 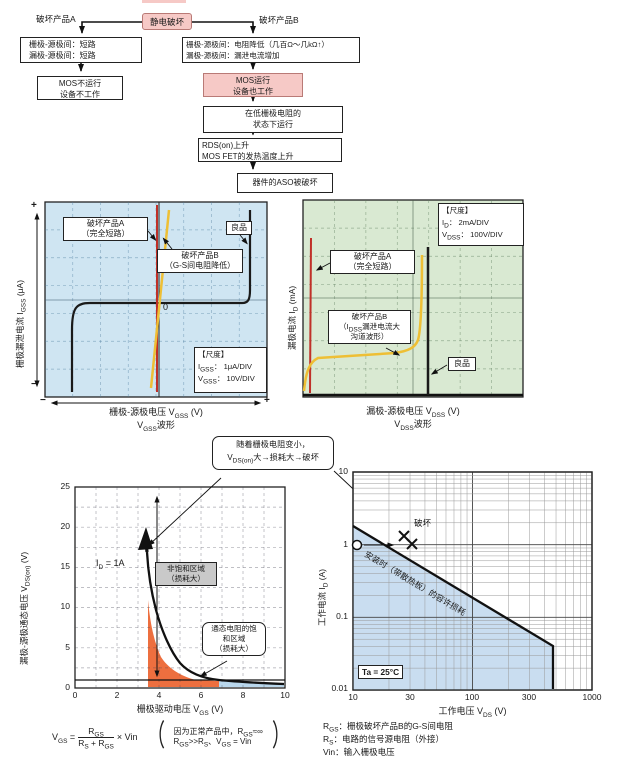 What do you see at coordinates (310, 315) in the screenshot?
I see `vdss-productA-trace` at bounding box center [310, 315].